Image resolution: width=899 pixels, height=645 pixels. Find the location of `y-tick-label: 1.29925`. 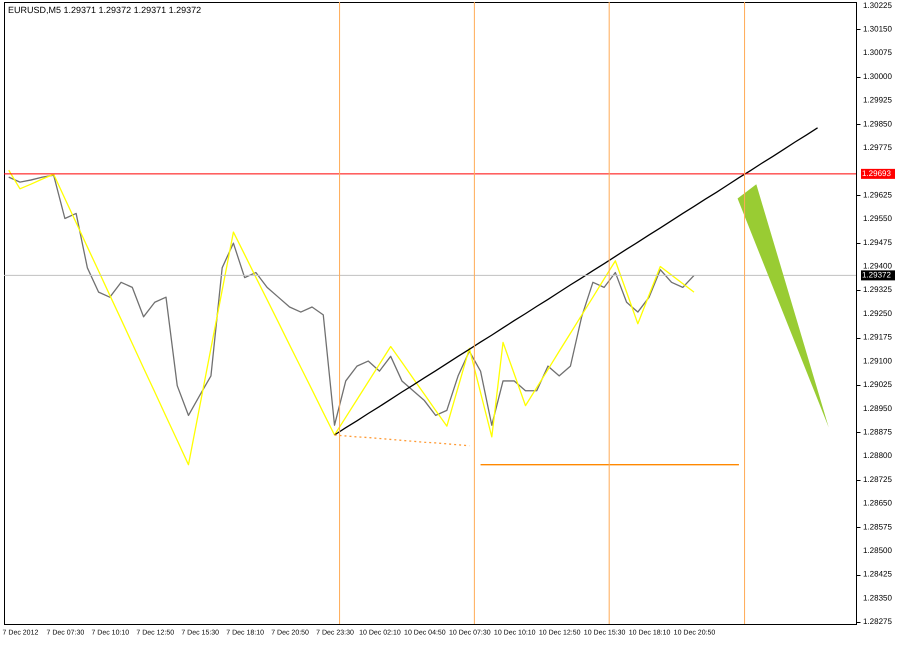

y-tick-label: 1.29925 is located at coordinates (877, 100).